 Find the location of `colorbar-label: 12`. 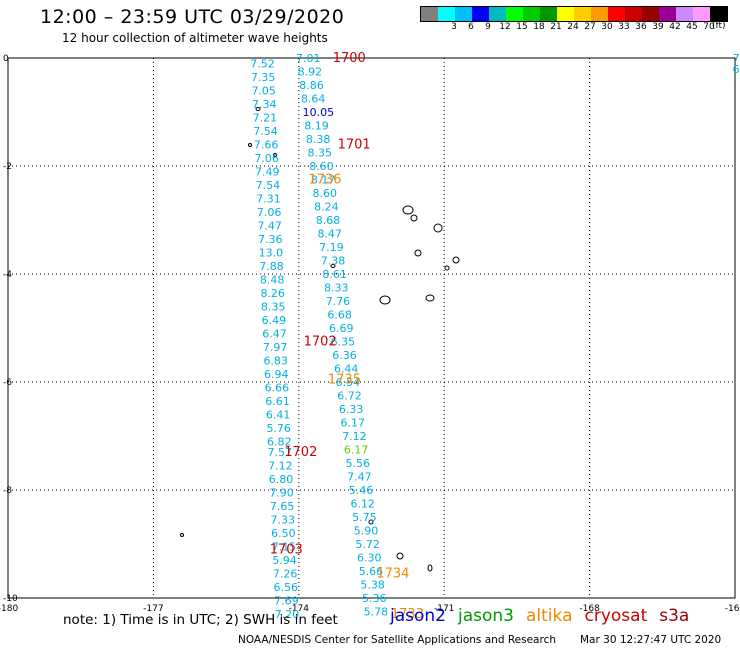

colorbar-label: 12 is located at coordinates (505, 27).